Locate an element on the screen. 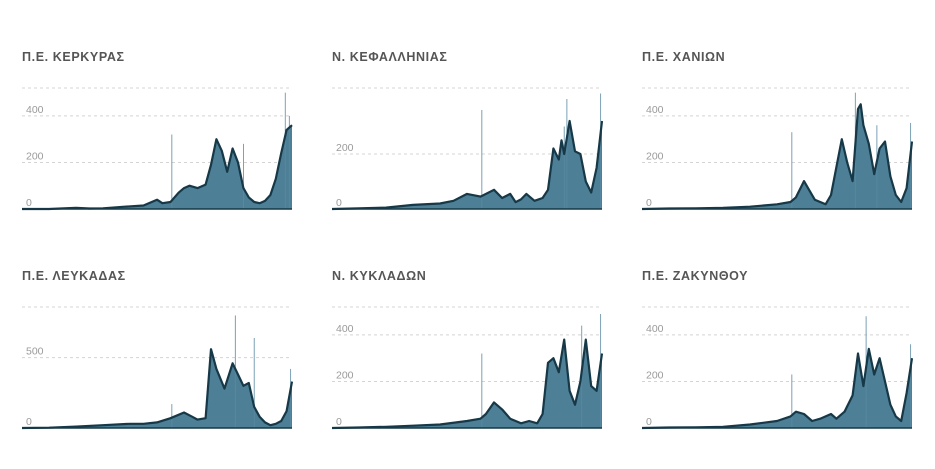 This screenshot has height=469, width=935. chart-panel-kyklades: Ν. ΚΥΚΛΑΔΩΝ 0 200 400 is located at coordinates (467, 369).